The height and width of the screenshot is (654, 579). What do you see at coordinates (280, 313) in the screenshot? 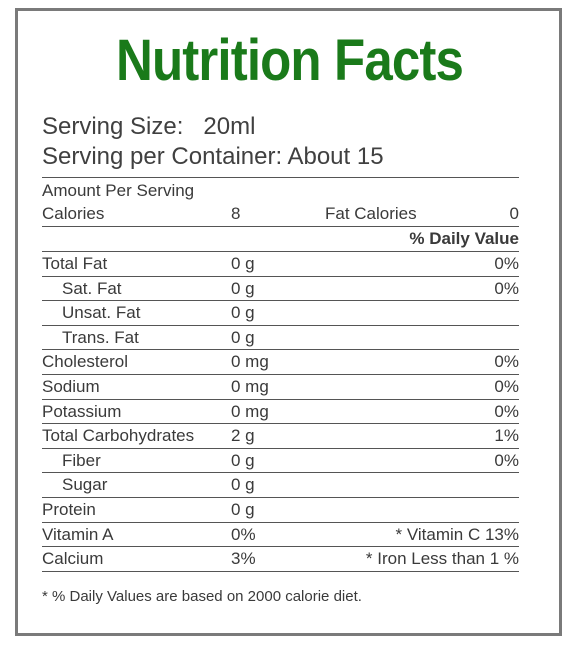
I see `nutrient-row: Unsat. Fat 0 g` at bounding box center [280, 313].